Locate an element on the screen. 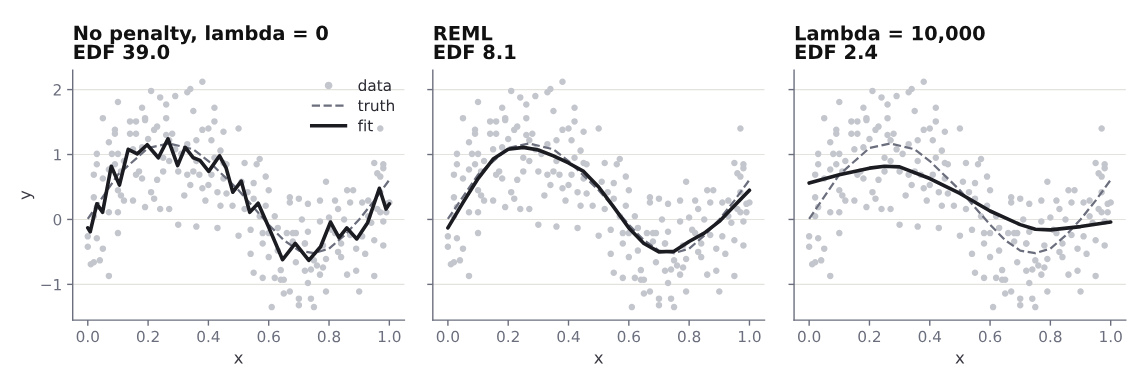 The height and width of the screenshot is (377, 1136). y-tick-label: 2 is located at coordinates (57, 90).